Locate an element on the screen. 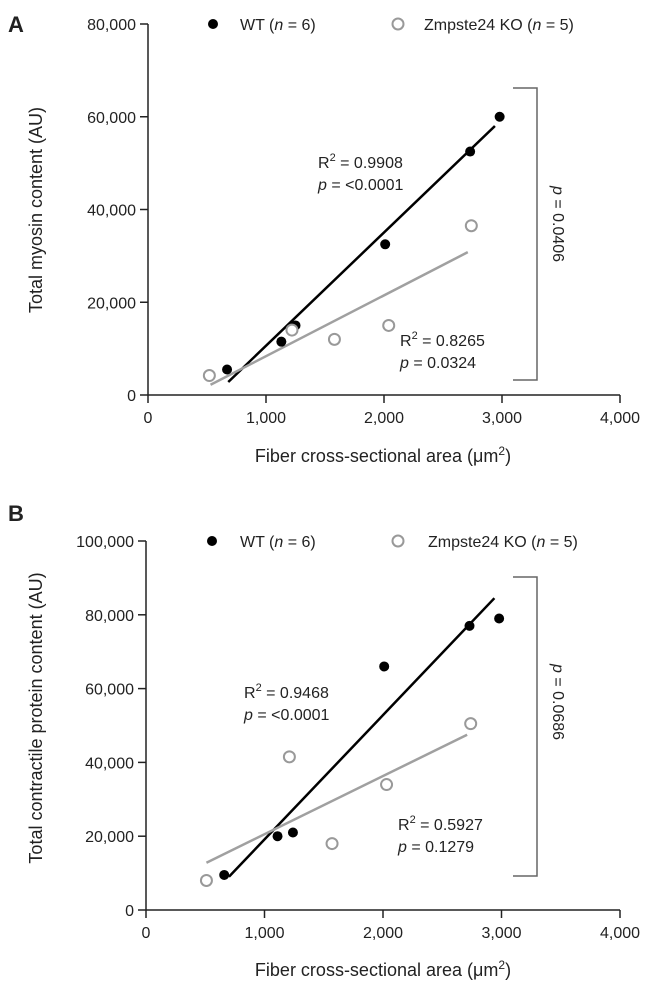 The image size is (645, 981). panel-a-legend-ko: Zmpste24 KO (n = 5) is located at coordinates (499, 25).